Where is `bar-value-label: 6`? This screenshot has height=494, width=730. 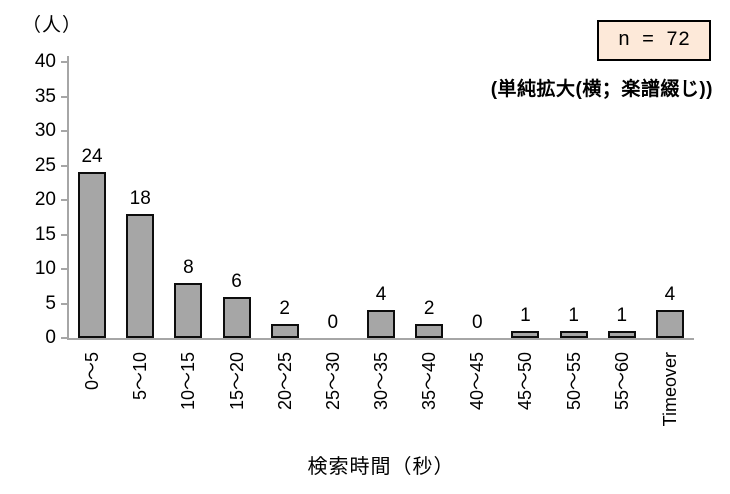 bar-value-label: 6 is located at coordinates (236, 281).